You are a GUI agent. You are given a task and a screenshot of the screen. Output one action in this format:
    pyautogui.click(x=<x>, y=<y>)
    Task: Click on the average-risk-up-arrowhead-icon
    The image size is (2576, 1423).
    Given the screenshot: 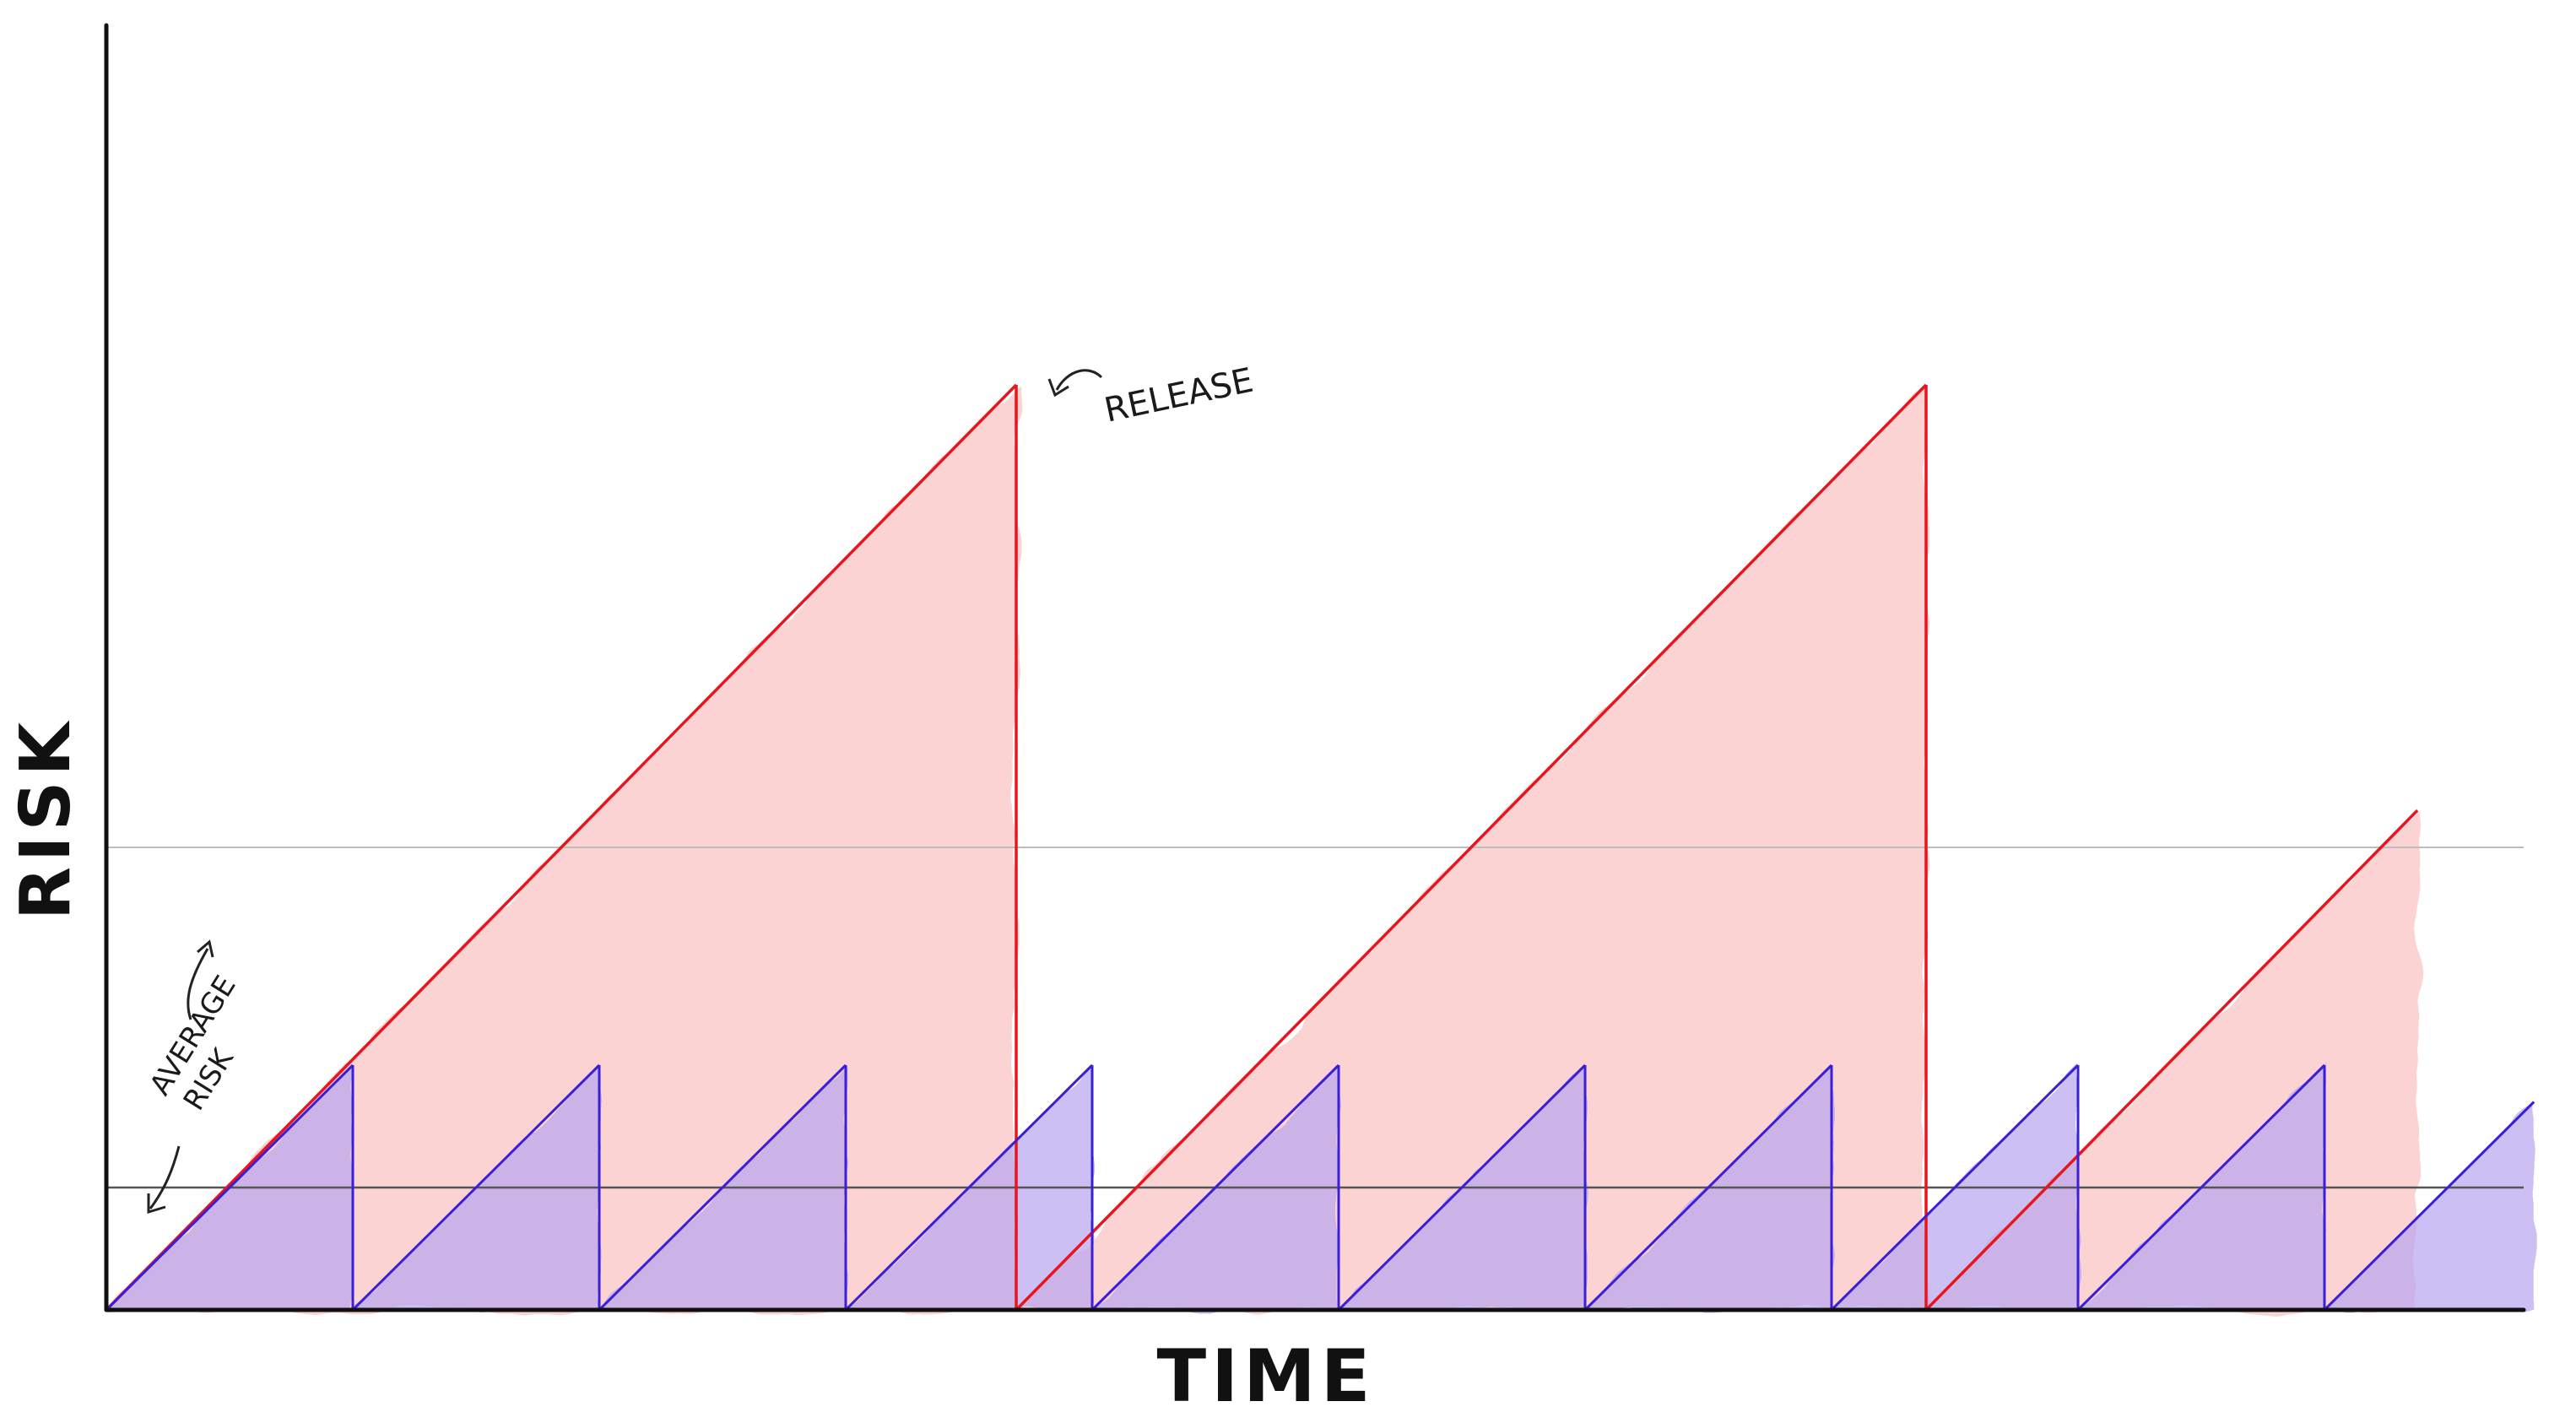 What is the action you would take?
    pyautogui.click(x=205, y=948)
    